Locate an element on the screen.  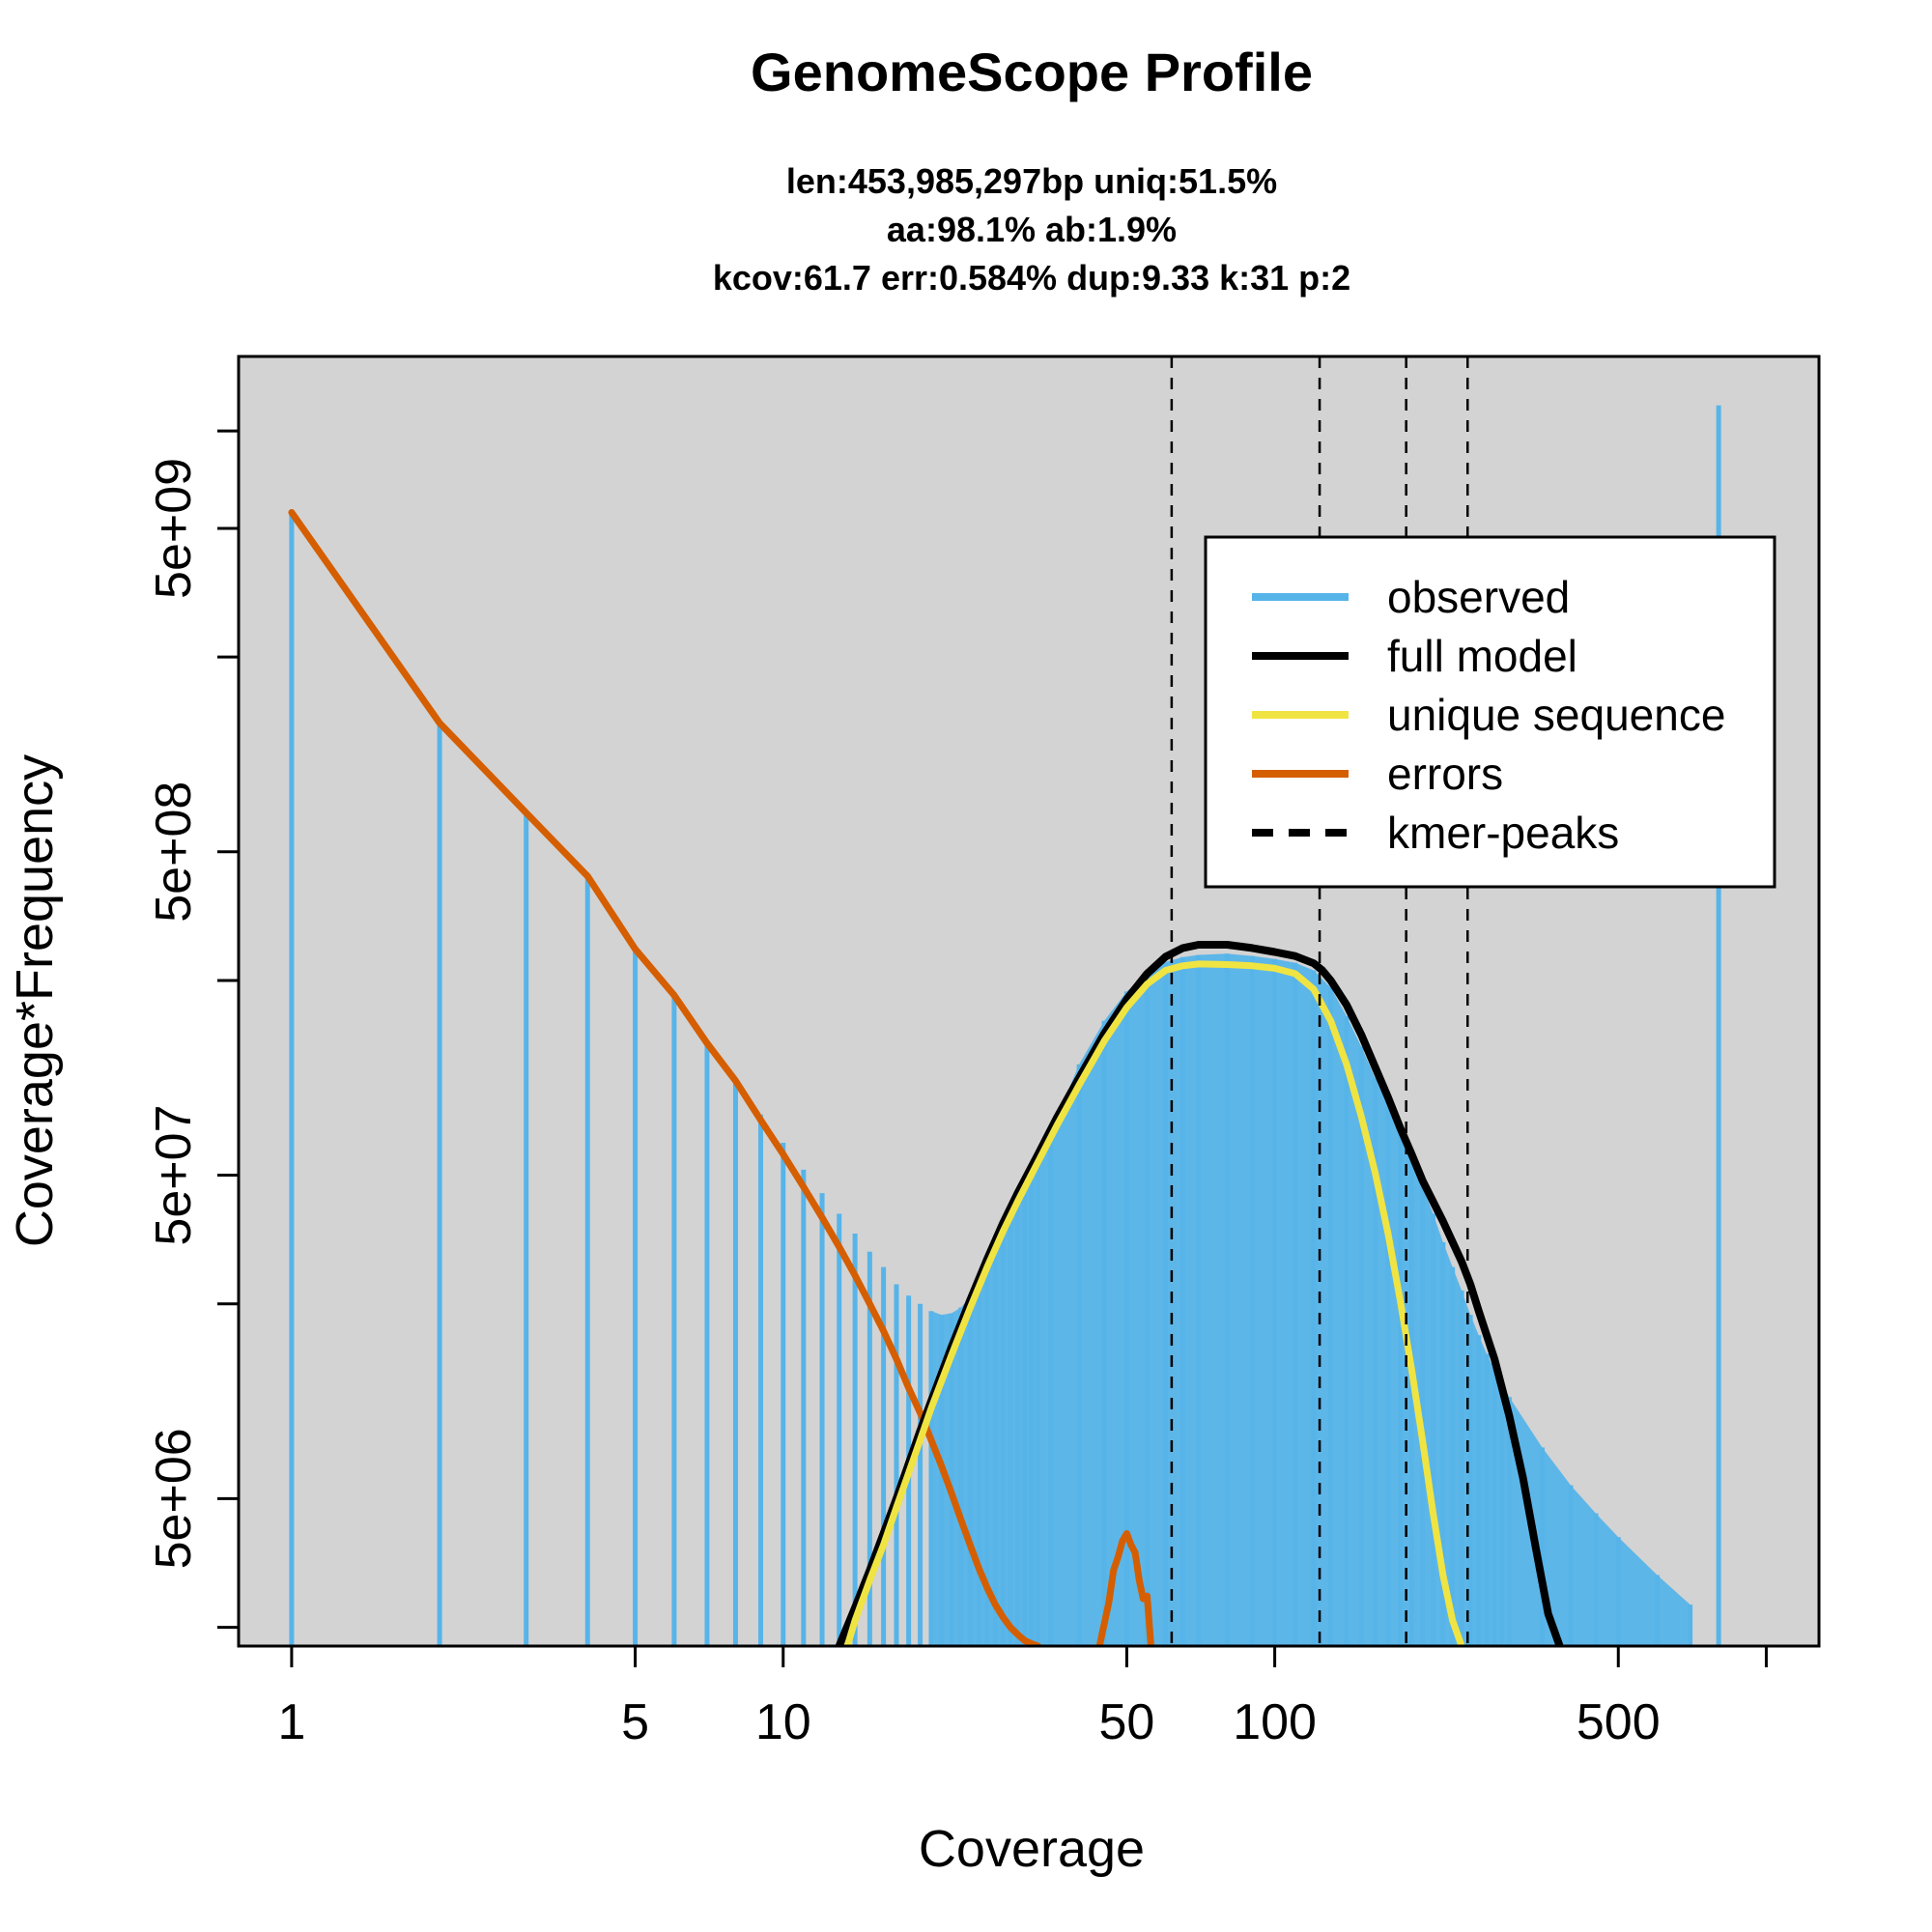
legend-label-unique-sequence: unique sequence is located at coordinates (1556, 715).